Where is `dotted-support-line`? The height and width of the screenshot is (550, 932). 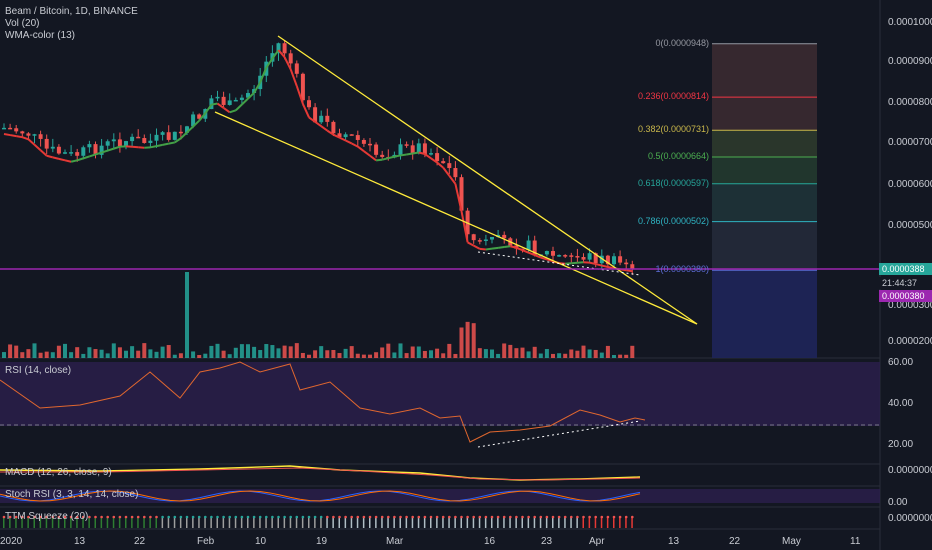 dotted-support-line is located at coordinates (559, 263).